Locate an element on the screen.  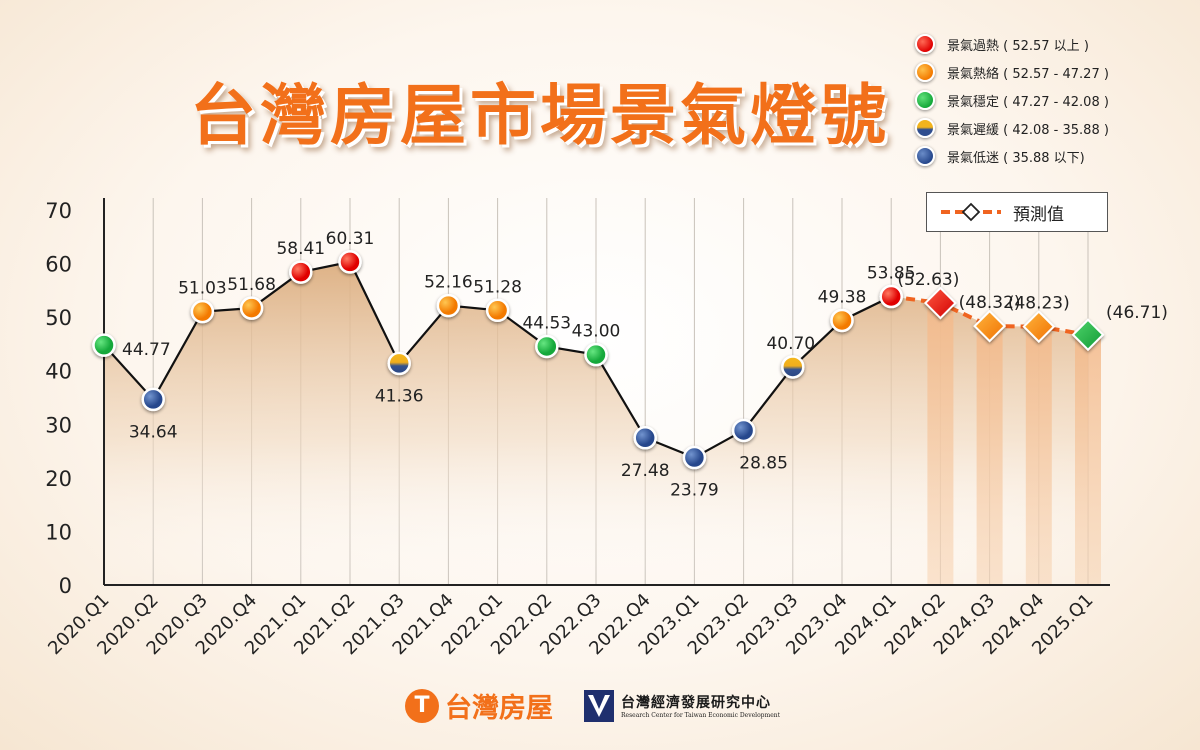
legend-item-hot: 景氣熱絡 ( 52.57 - 47.27 ) is located at coordinates (1012, 72).